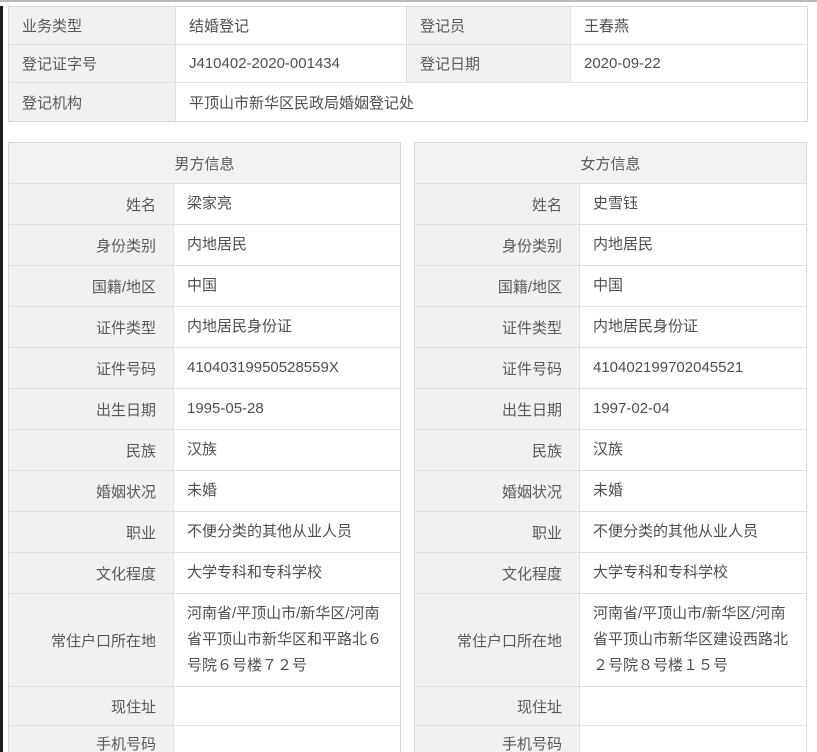  What do you see at coordinates (291, 25) in the screenshot?
I see `business-type-value: 结婚登记` at bounding box center [291, 25].